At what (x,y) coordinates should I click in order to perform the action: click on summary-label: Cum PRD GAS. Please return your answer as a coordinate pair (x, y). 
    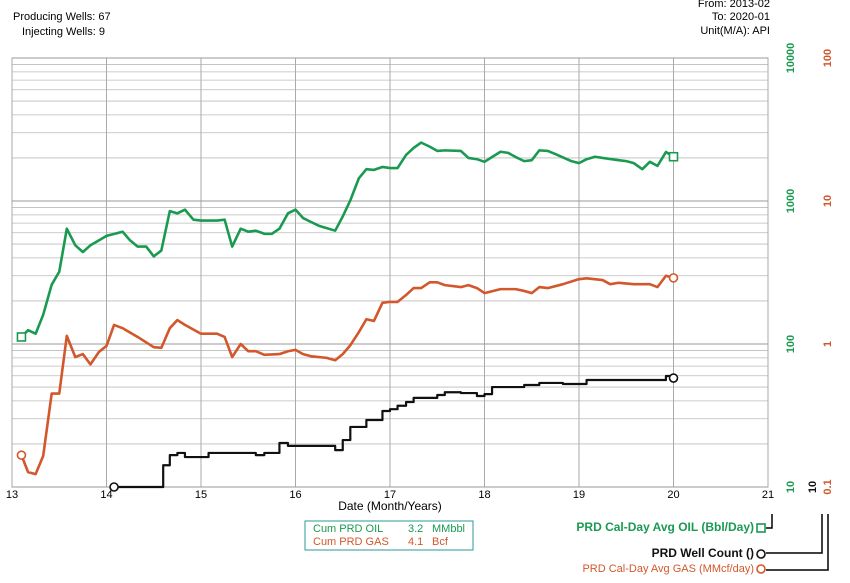
    Looking at the image, I should click on (351, 542).